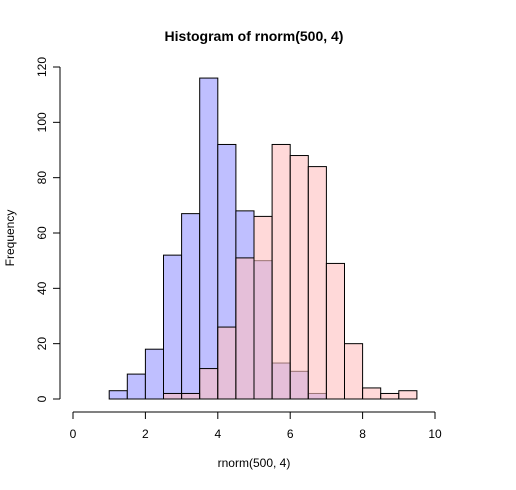 The height and width of the screenshot is (490, 516). What do you see at coordinates (42, 122) in the screenshot?
I see `y-tick-label: 100` at bounding box center [42, 122].